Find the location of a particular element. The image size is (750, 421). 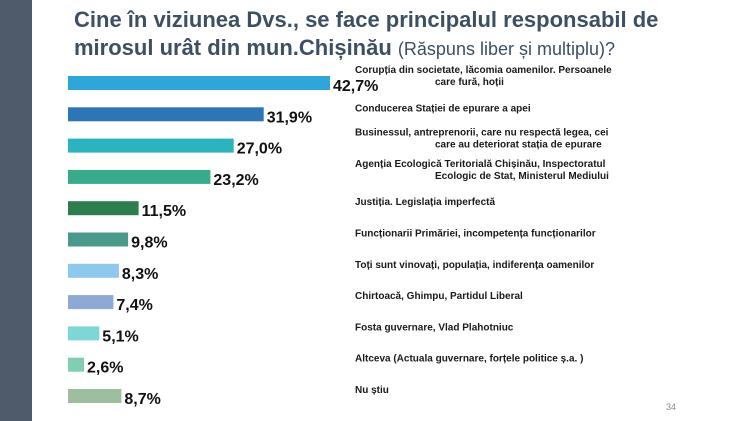

category-label-line: Nu știu is located at coordinates (372, 390).